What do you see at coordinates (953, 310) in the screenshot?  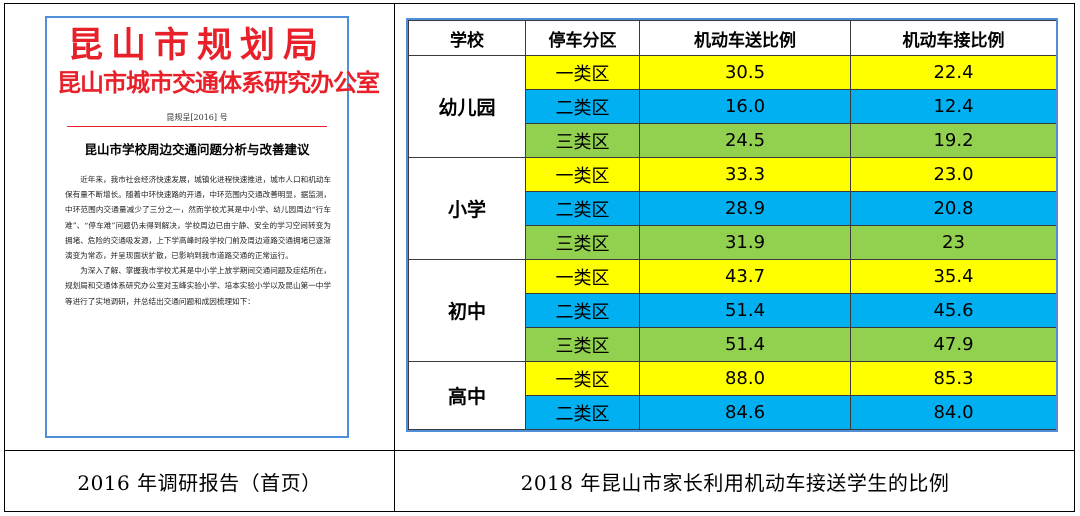 I see `pick-ratio-cell: 45.6` at bounding box center [953, 310].